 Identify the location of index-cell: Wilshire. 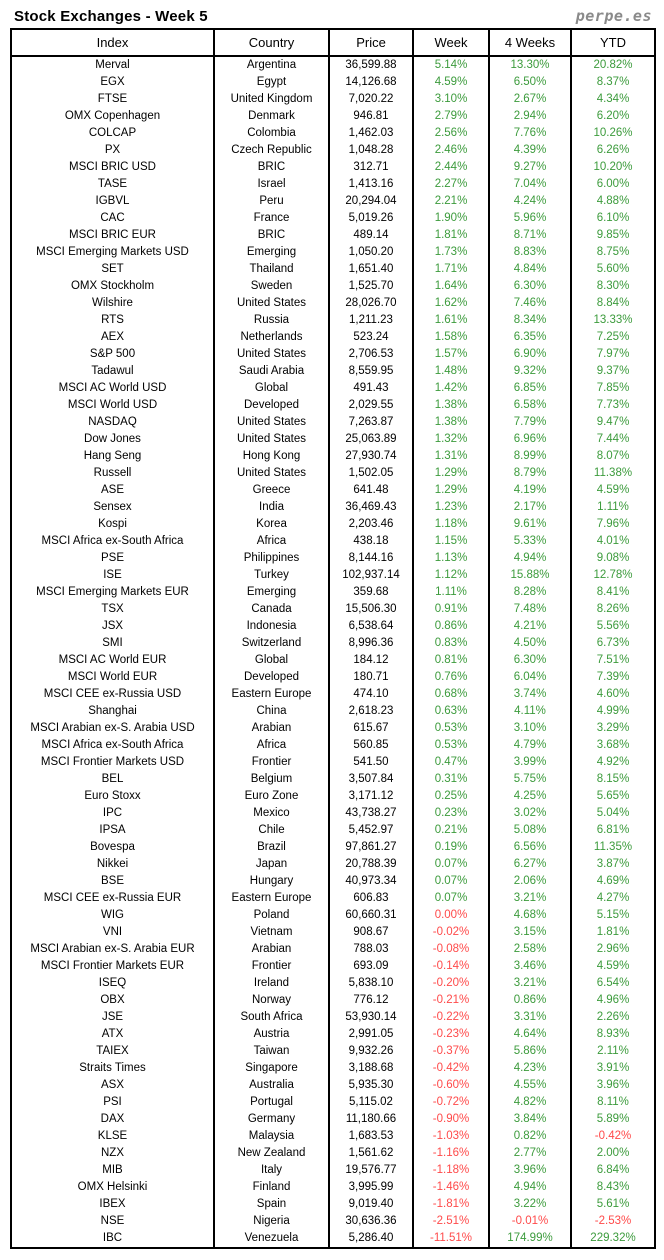
(112, 303).